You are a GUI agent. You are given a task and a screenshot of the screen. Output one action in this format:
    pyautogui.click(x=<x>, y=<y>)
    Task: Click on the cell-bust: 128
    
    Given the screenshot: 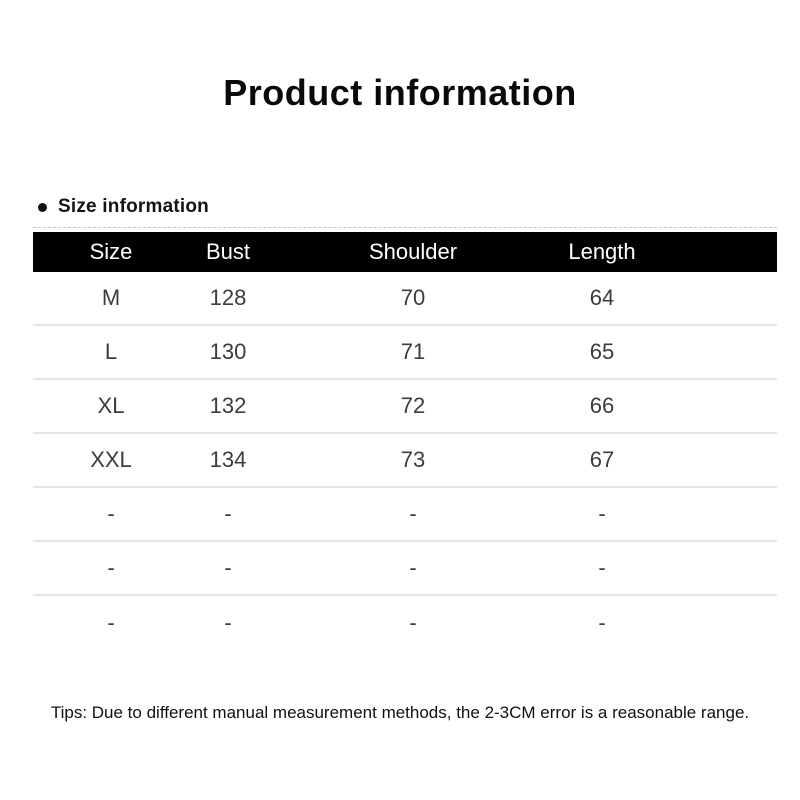 What is the action you would take?
    pyautogui.click(x=228, y=297)
    